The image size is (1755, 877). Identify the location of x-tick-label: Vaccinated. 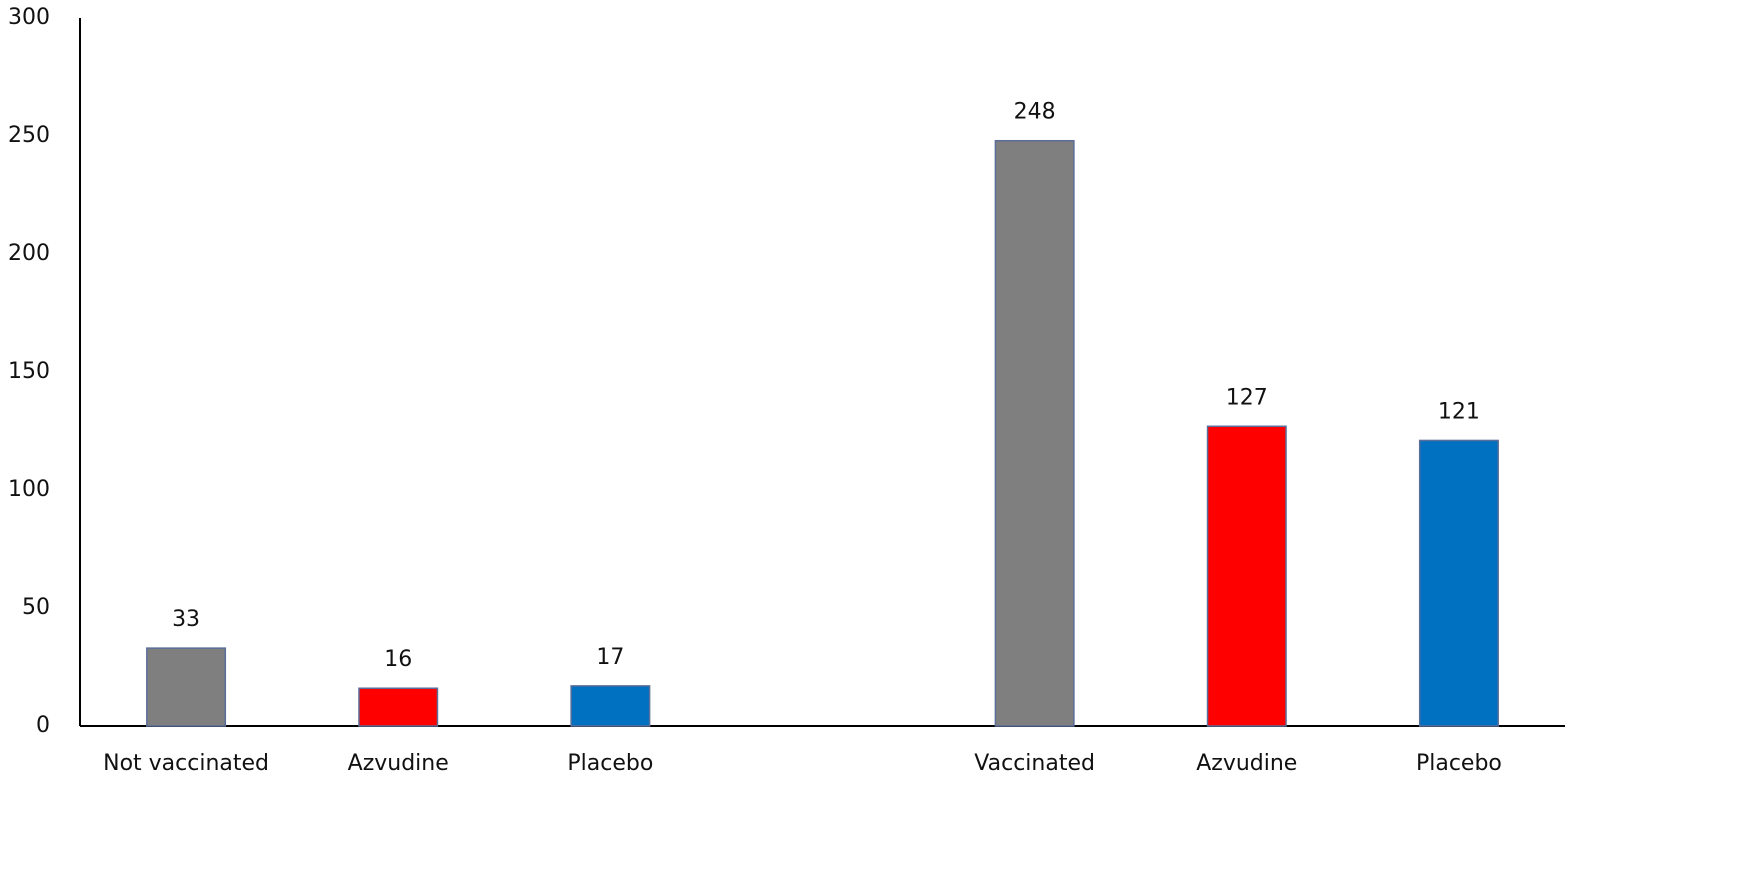
(1034, 763).